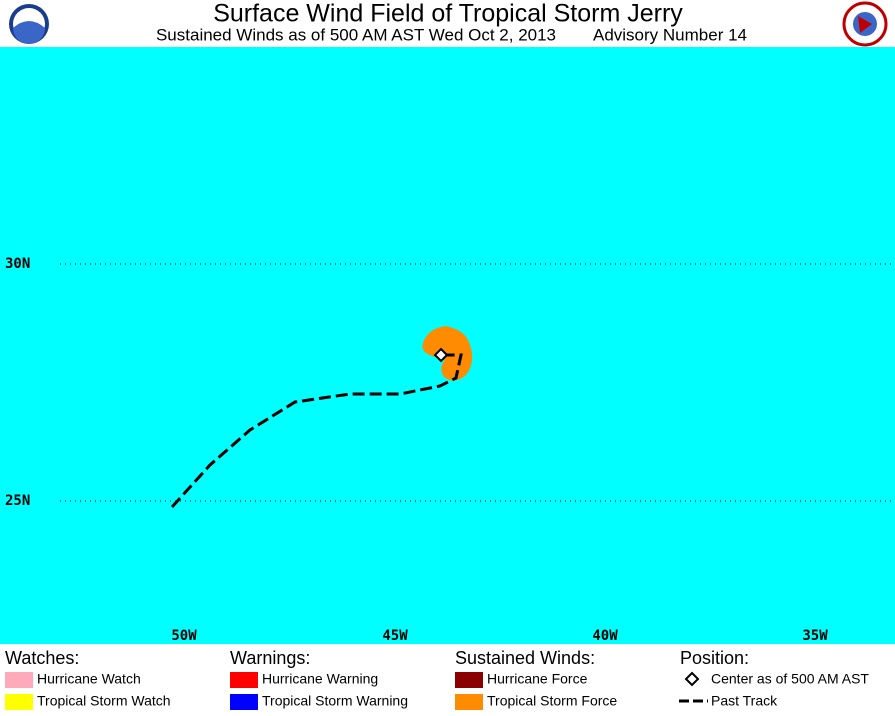  What do you see at coordinates (441, 355) in the screenshot?
I see `storm-center` at bounding box center [441, 355].